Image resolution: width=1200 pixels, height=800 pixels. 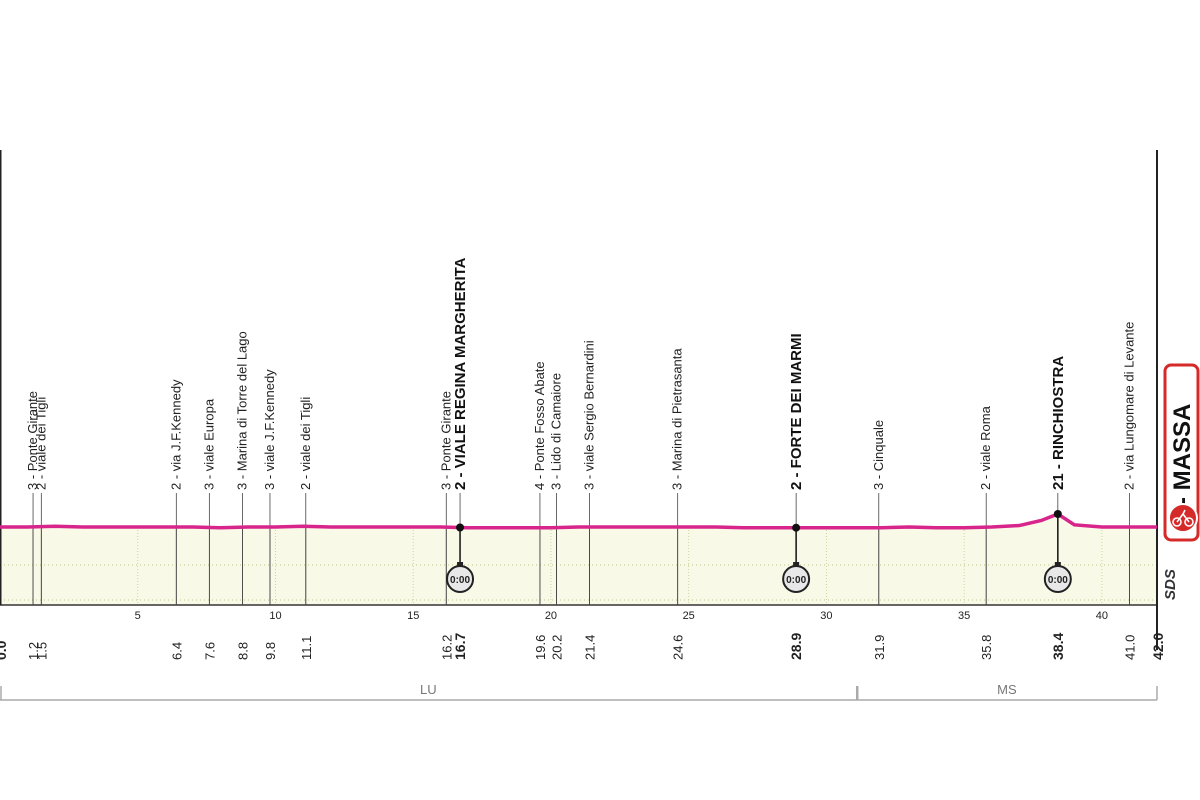 I want to click on waypoint-km: 38.4, so click(x=1058, y=646).